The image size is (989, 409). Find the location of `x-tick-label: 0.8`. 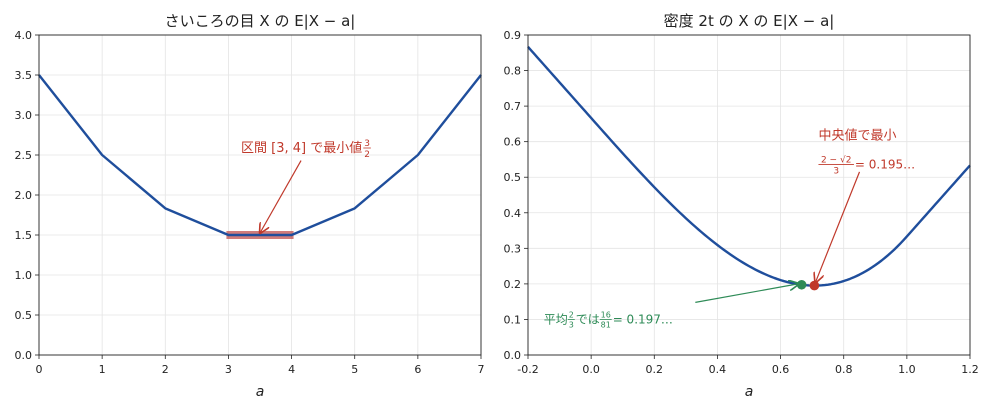

x-tick-label: 0.8 is located at coordinates (844, 369).